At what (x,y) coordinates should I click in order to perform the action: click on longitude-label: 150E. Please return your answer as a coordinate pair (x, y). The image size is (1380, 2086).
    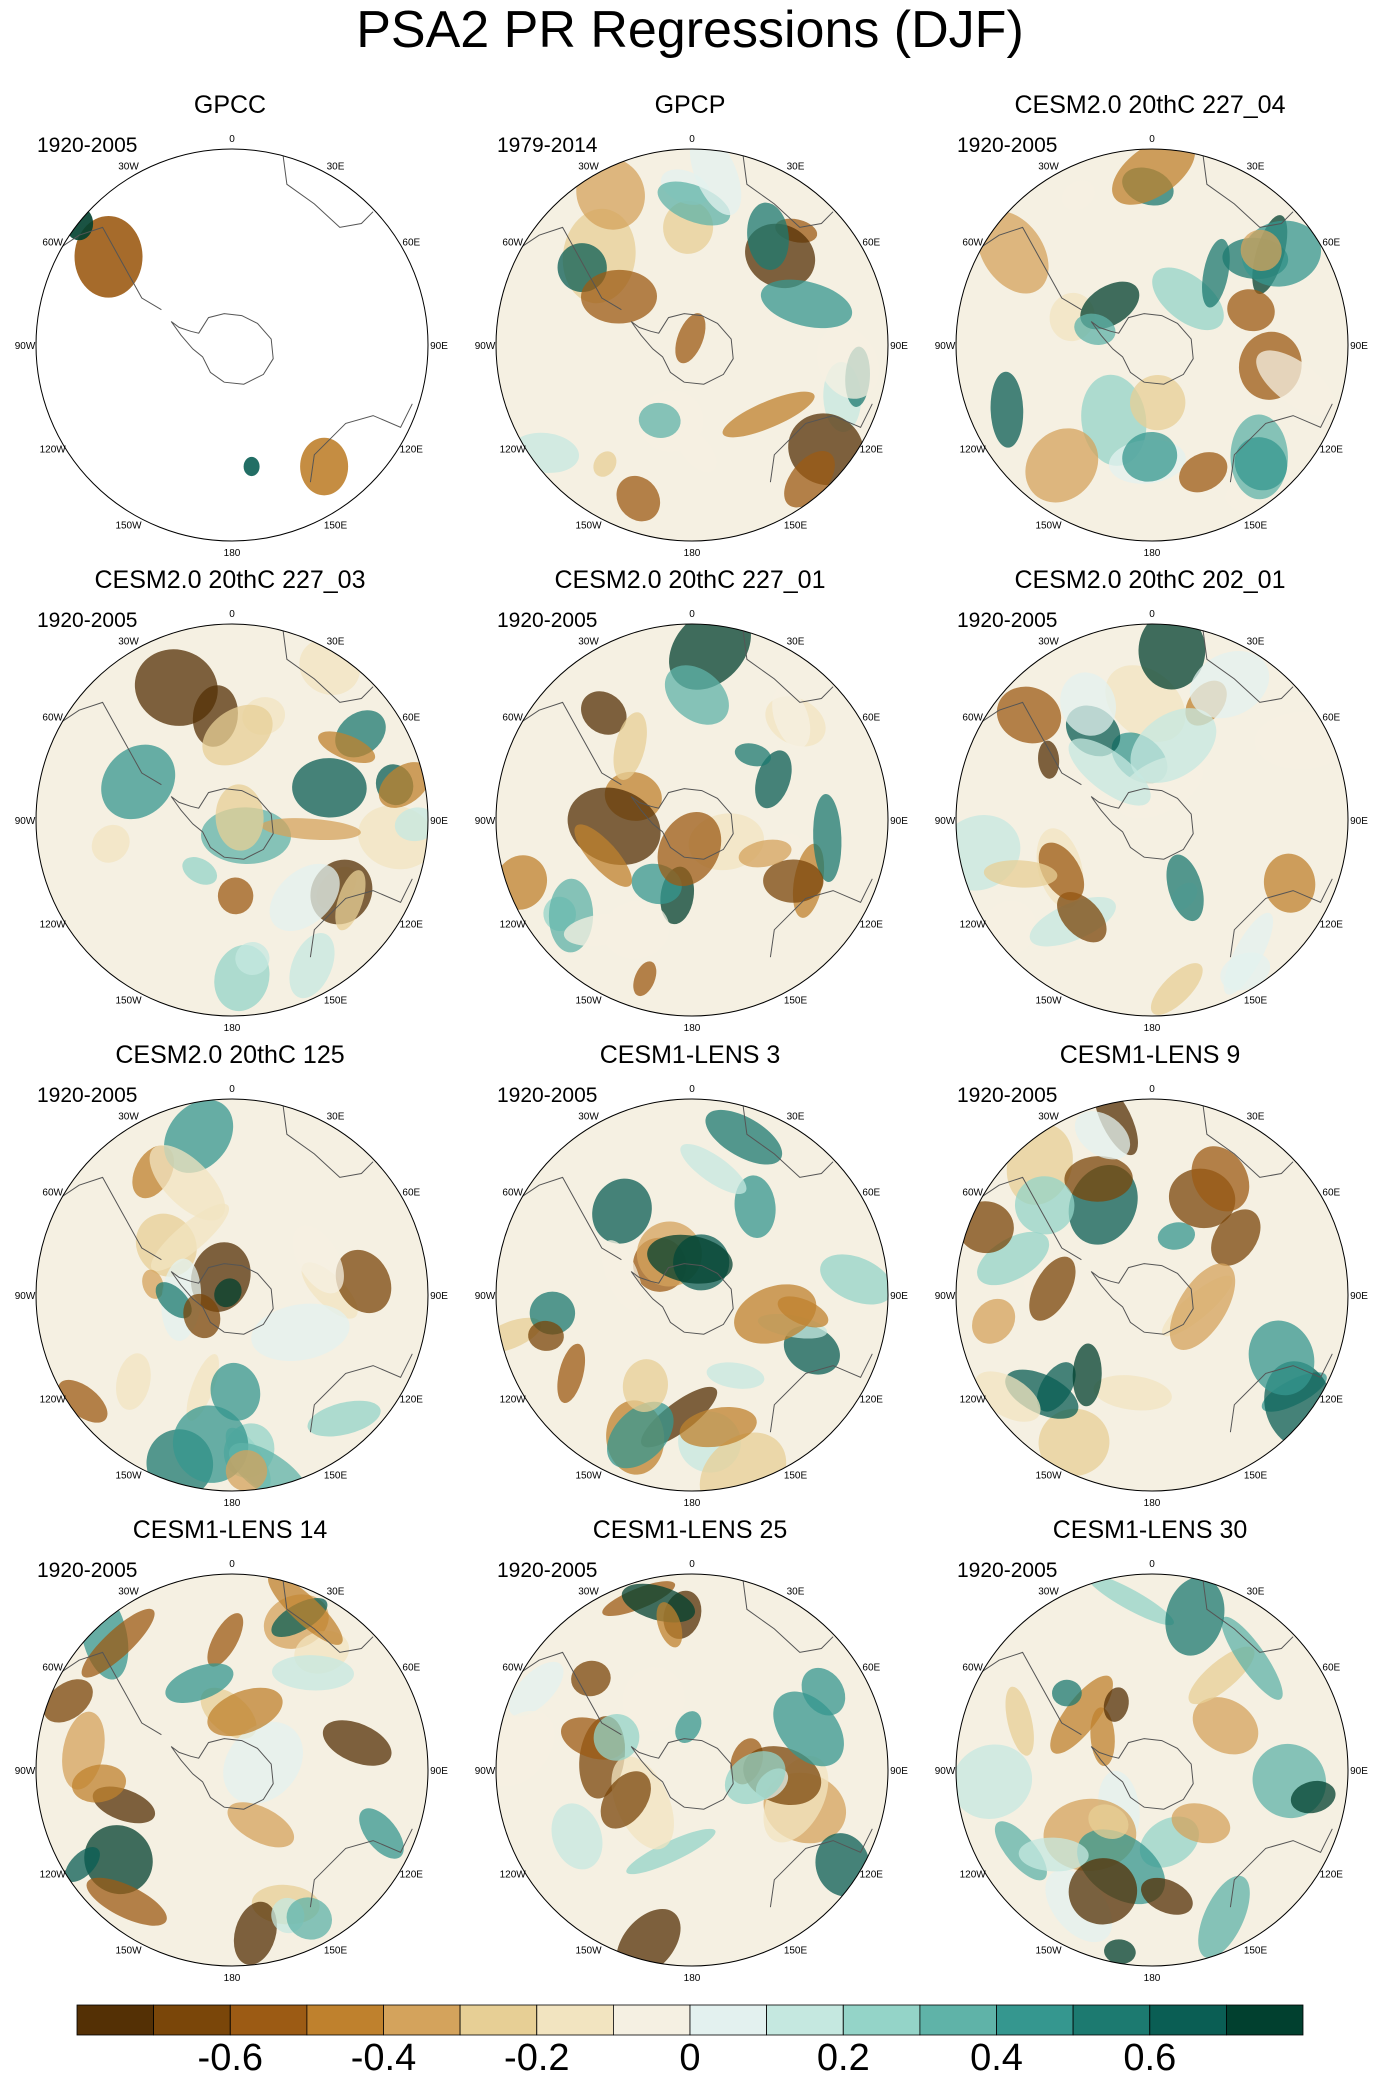
    Looking at the image, I should click on (796, 525).